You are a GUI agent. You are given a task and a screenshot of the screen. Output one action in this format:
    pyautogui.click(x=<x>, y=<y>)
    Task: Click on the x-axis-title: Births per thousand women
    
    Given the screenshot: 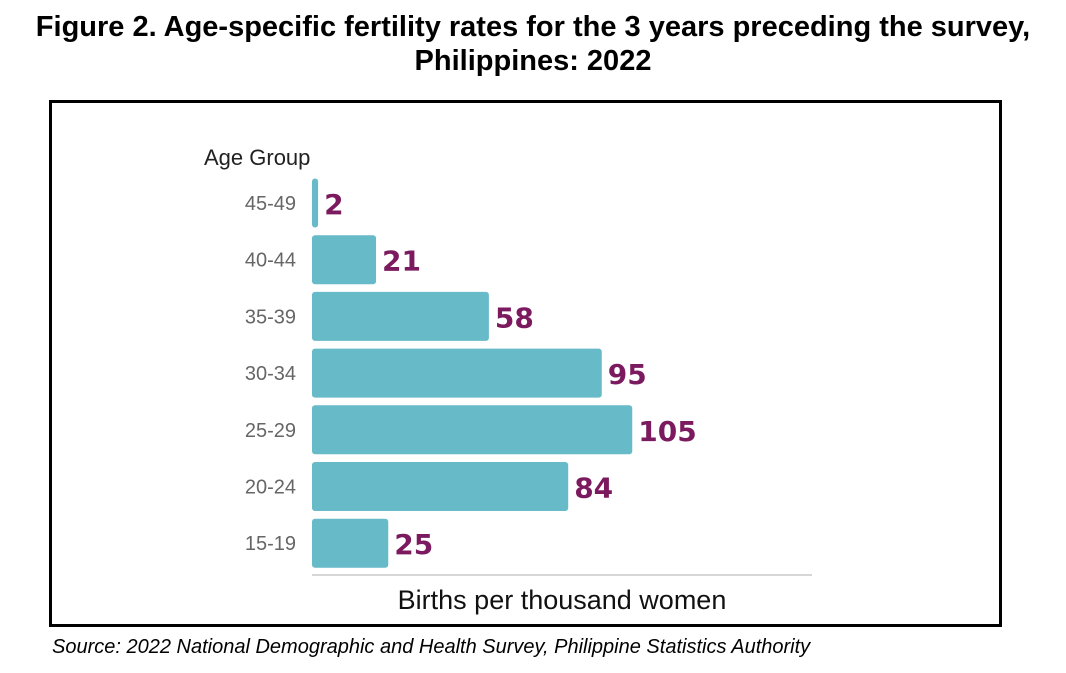 What is the action you would take?
    pyautogui.click(x=562, y=600)
    